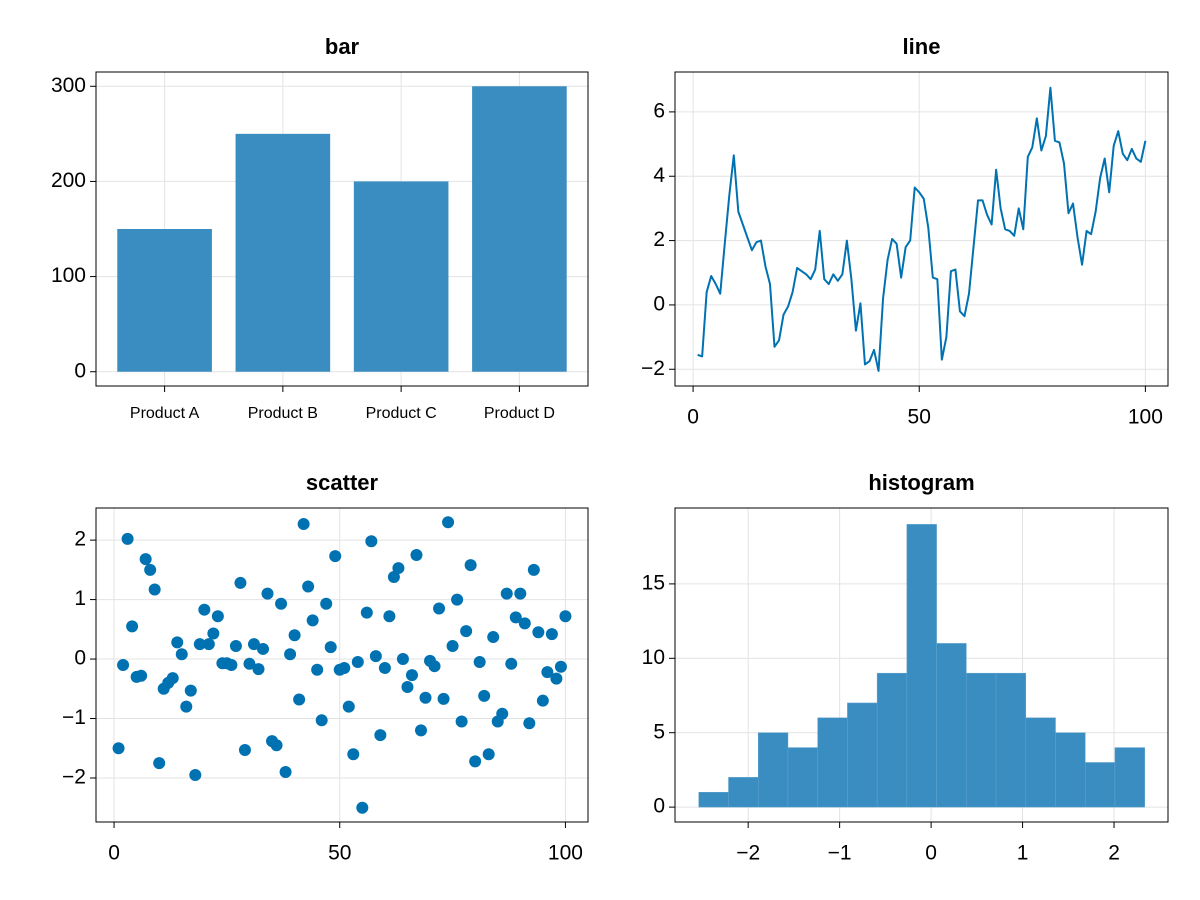 The image size is (1200, 900). I want to click on y-tick-label: −1, so click(74, 717).